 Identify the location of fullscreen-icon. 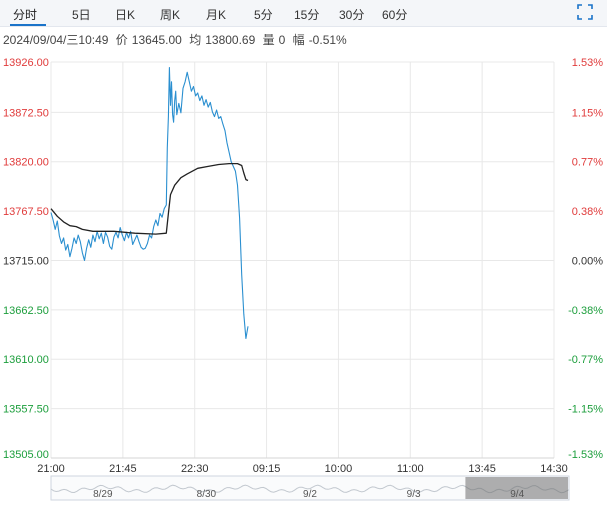
(585, 12).